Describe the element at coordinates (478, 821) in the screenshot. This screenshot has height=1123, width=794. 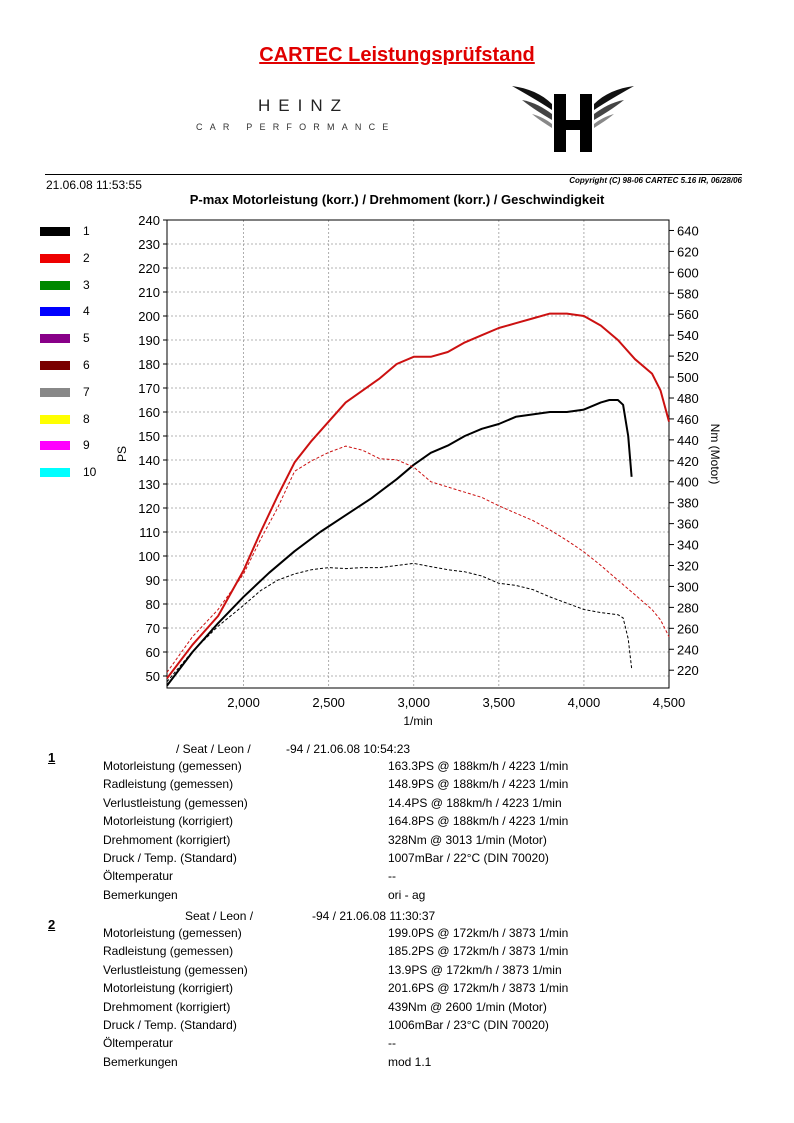
I see `record-value: 164.8PS @ 188km/h / 4223 1/min` at that location.